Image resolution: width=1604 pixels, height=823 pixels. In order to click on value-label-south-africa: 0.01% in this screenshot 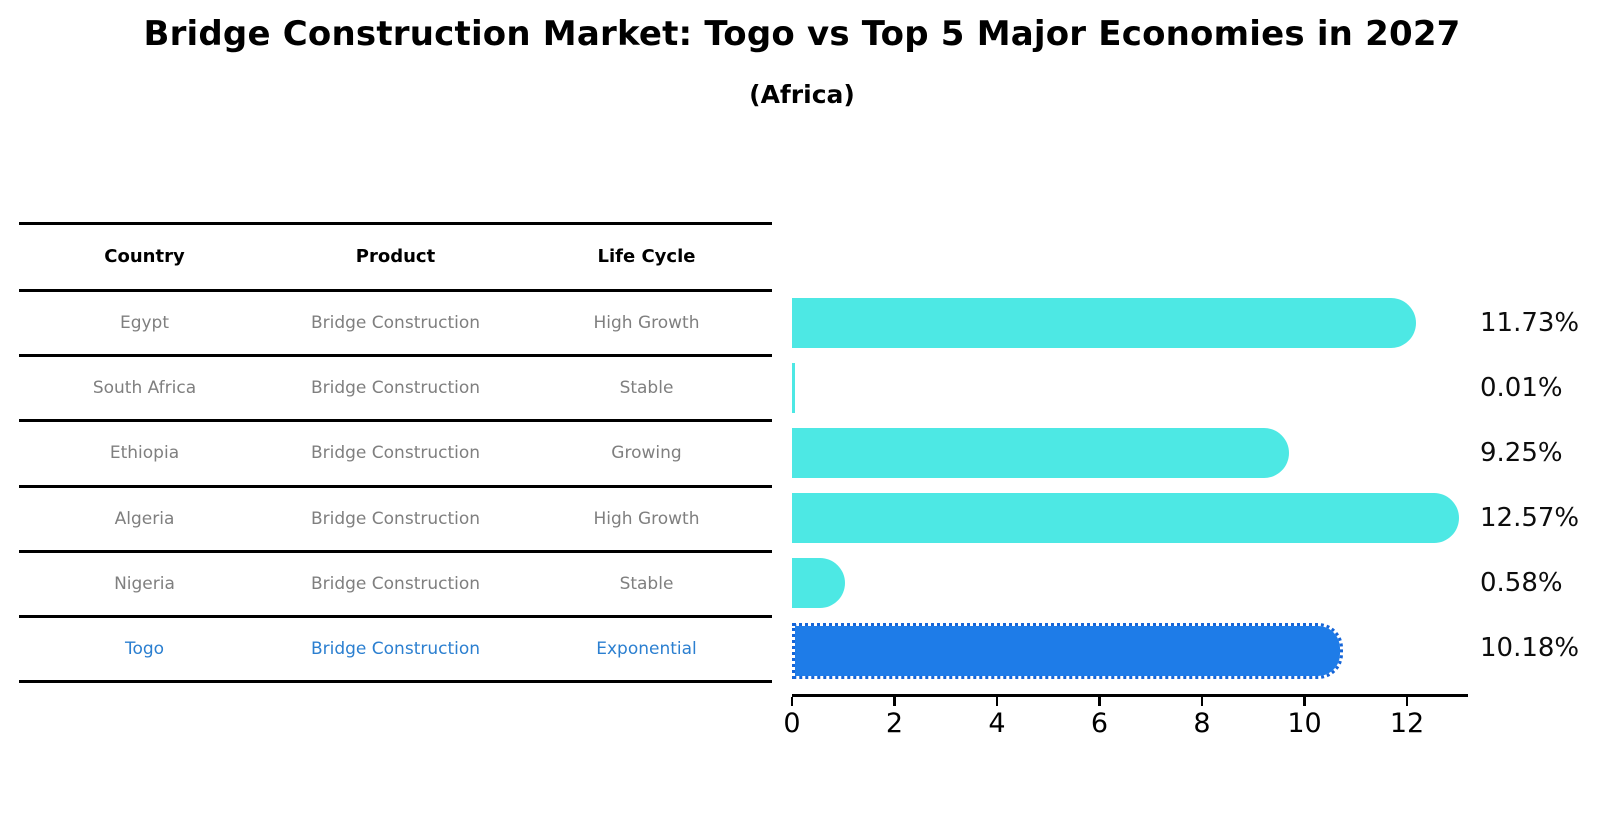, I will do `click(1521, 388)`.